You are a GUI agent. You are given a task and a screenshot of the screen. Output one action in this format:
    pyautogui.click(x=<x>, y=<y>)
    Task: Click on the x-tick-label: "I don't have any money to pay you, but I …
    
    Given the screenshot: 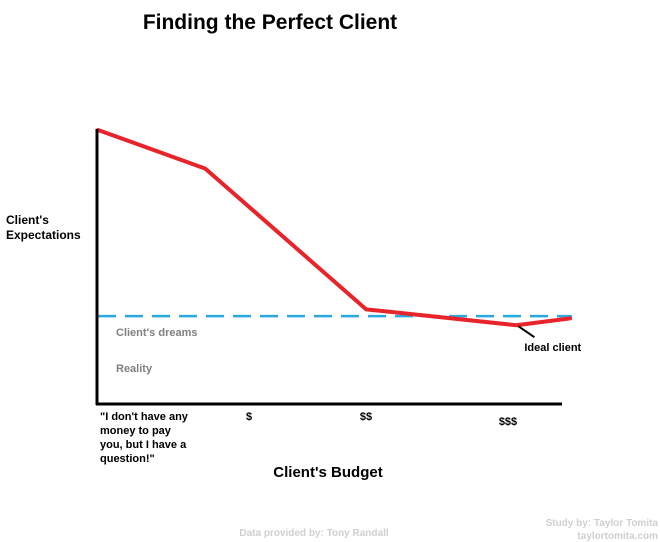 What is the action you would take?
    pyautogui.click(x=144, y=438)
    